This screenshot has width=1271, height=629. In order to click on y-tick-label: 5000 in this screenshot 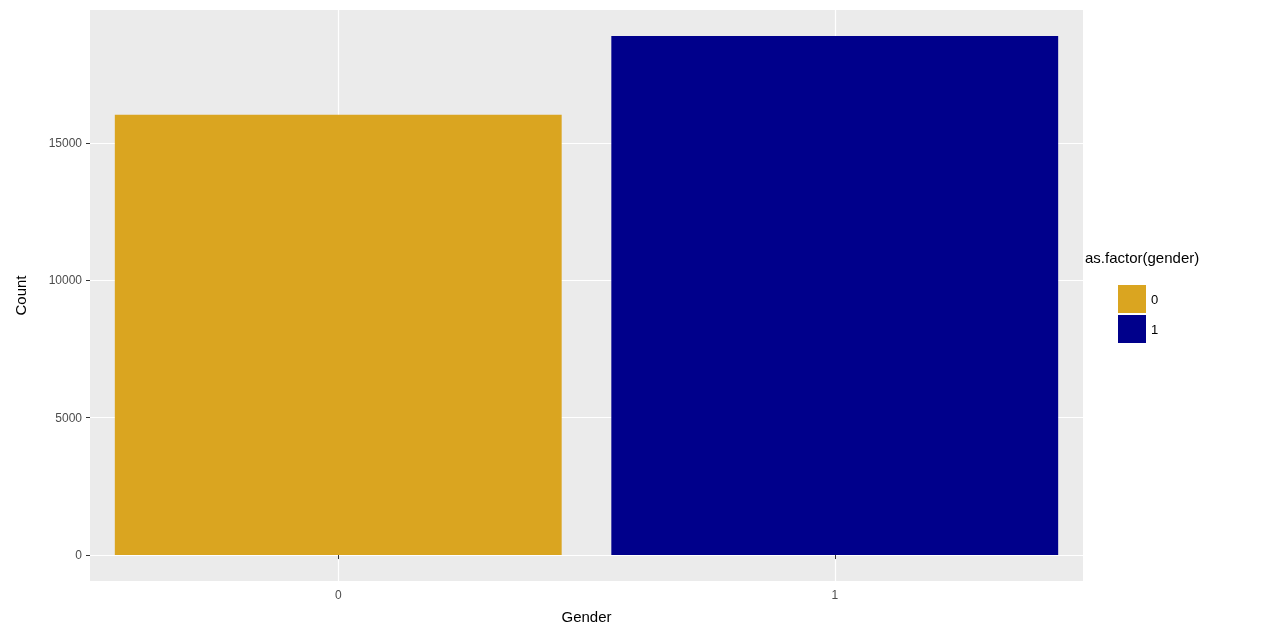, I will do `click(69, 417)`.